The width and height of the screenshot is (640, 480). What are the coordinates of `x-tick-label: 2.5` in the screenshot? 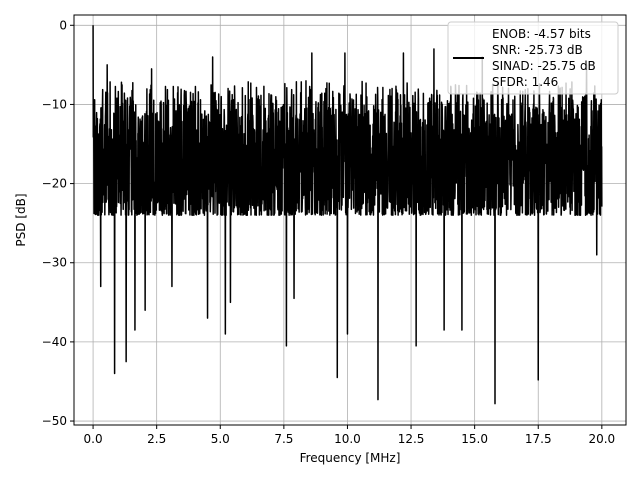 It's located at (156, 439).